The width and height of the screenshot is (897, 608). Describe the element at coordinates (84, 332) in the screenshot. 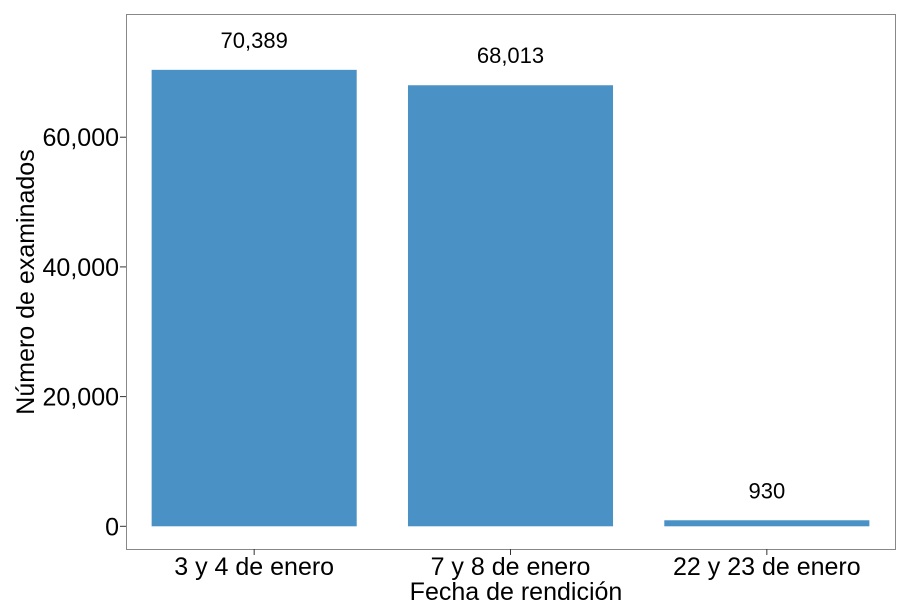

I see `y-axis: 0 20,000 40,000 60,000` at that location.